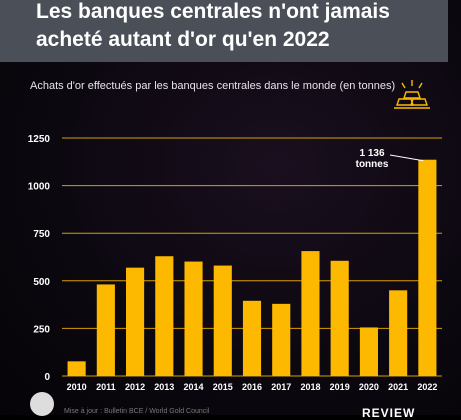 The height and width of the screenshot is (420, 461). Describe the element at coordinates (194, 387) in the screenshot. I see `x-tick-label: 2014` at that location.